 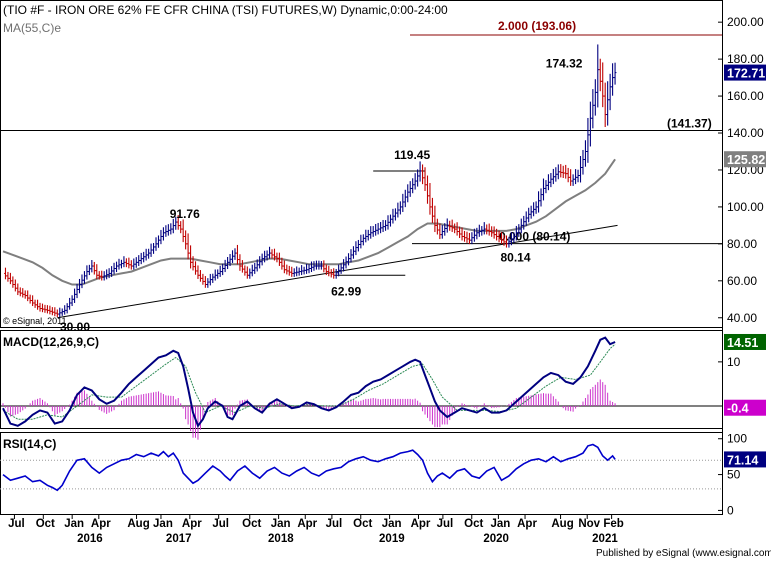 What do you see at coordinates (745, 22) in the screenshot?
I see `price-tick-label: 200.00` at bounding box center [745, 22].